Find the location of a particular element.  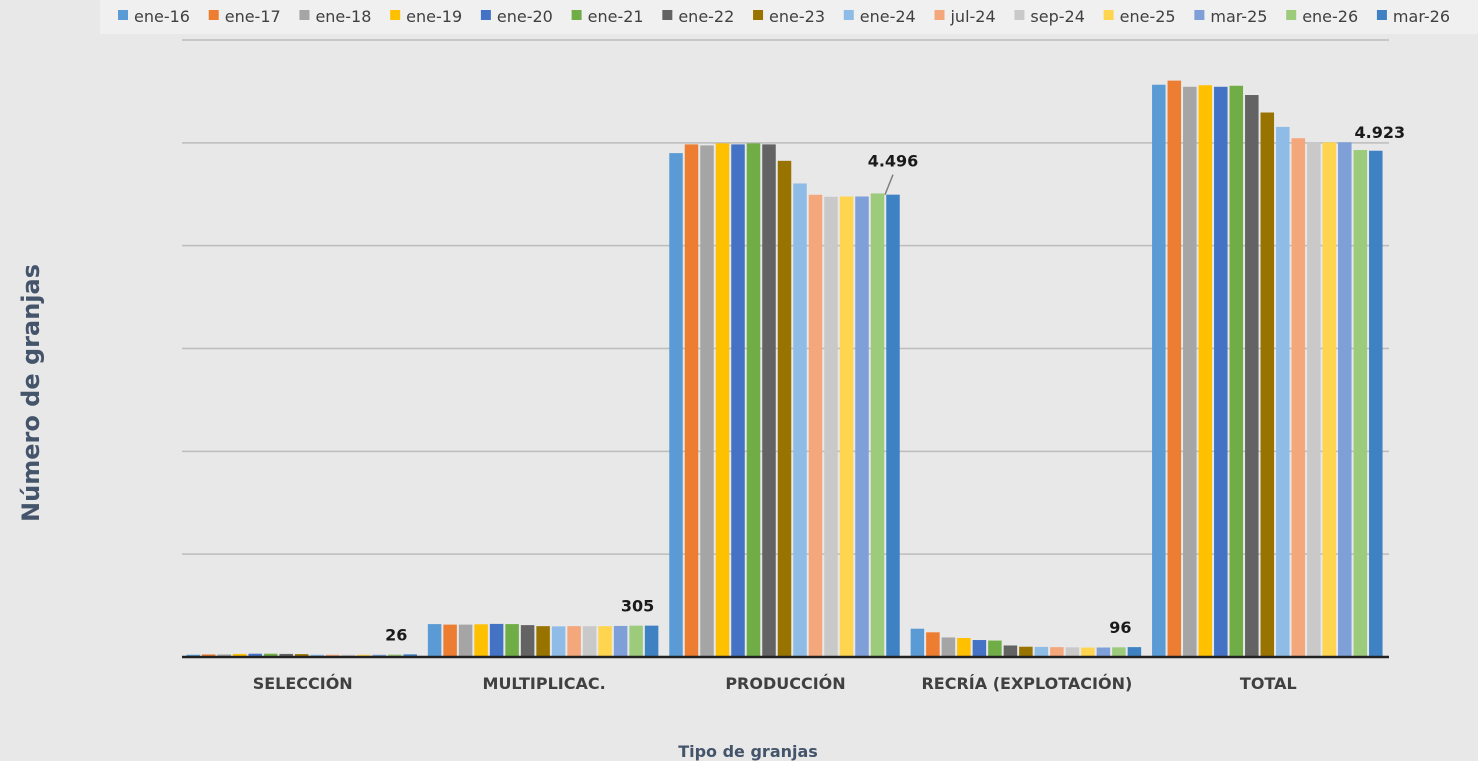

data-label: 26 is located at coordinates (396, 634).